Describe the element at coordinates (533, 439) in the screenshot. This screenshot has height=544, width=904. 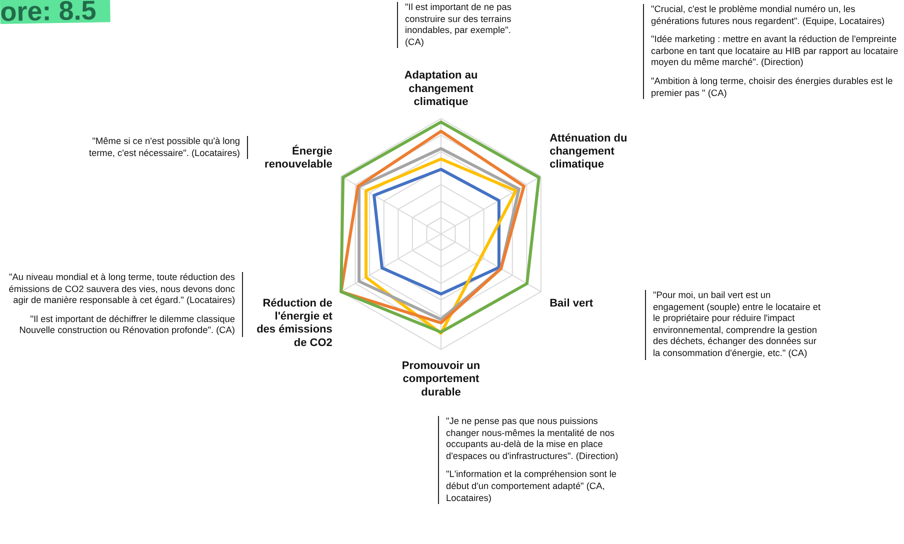
I see `text: "Je ne pense pas que nous puissions changer nous-mêmes la mentalité de nos occupants au-delà de la mise en place d'espaces ou d'infrastructures". (Direction)` at that location.